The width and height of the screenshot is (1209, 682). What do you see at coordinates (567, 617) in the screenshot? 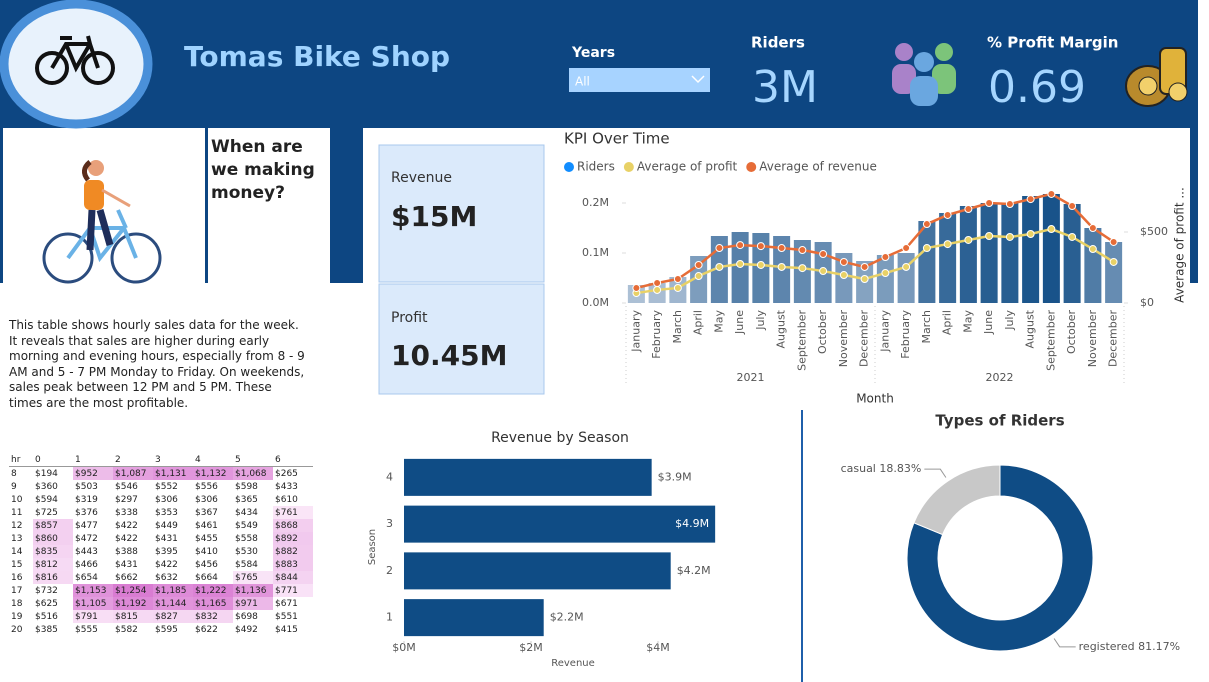
I see `value-label: $2.2M` at bounding box center [567, 617].